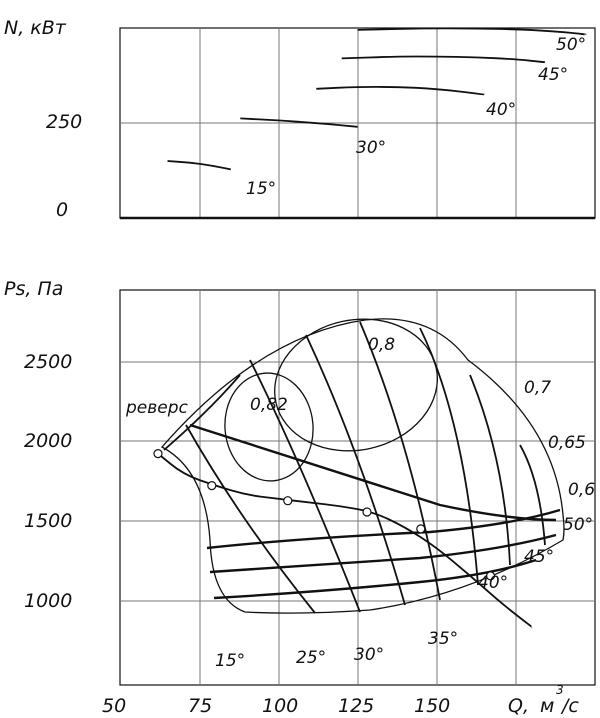  What do you see at coordinates (432, 706) in the screenshot?
I see `pressure-x-tick-label: 150` at bounding box center [432, 706].